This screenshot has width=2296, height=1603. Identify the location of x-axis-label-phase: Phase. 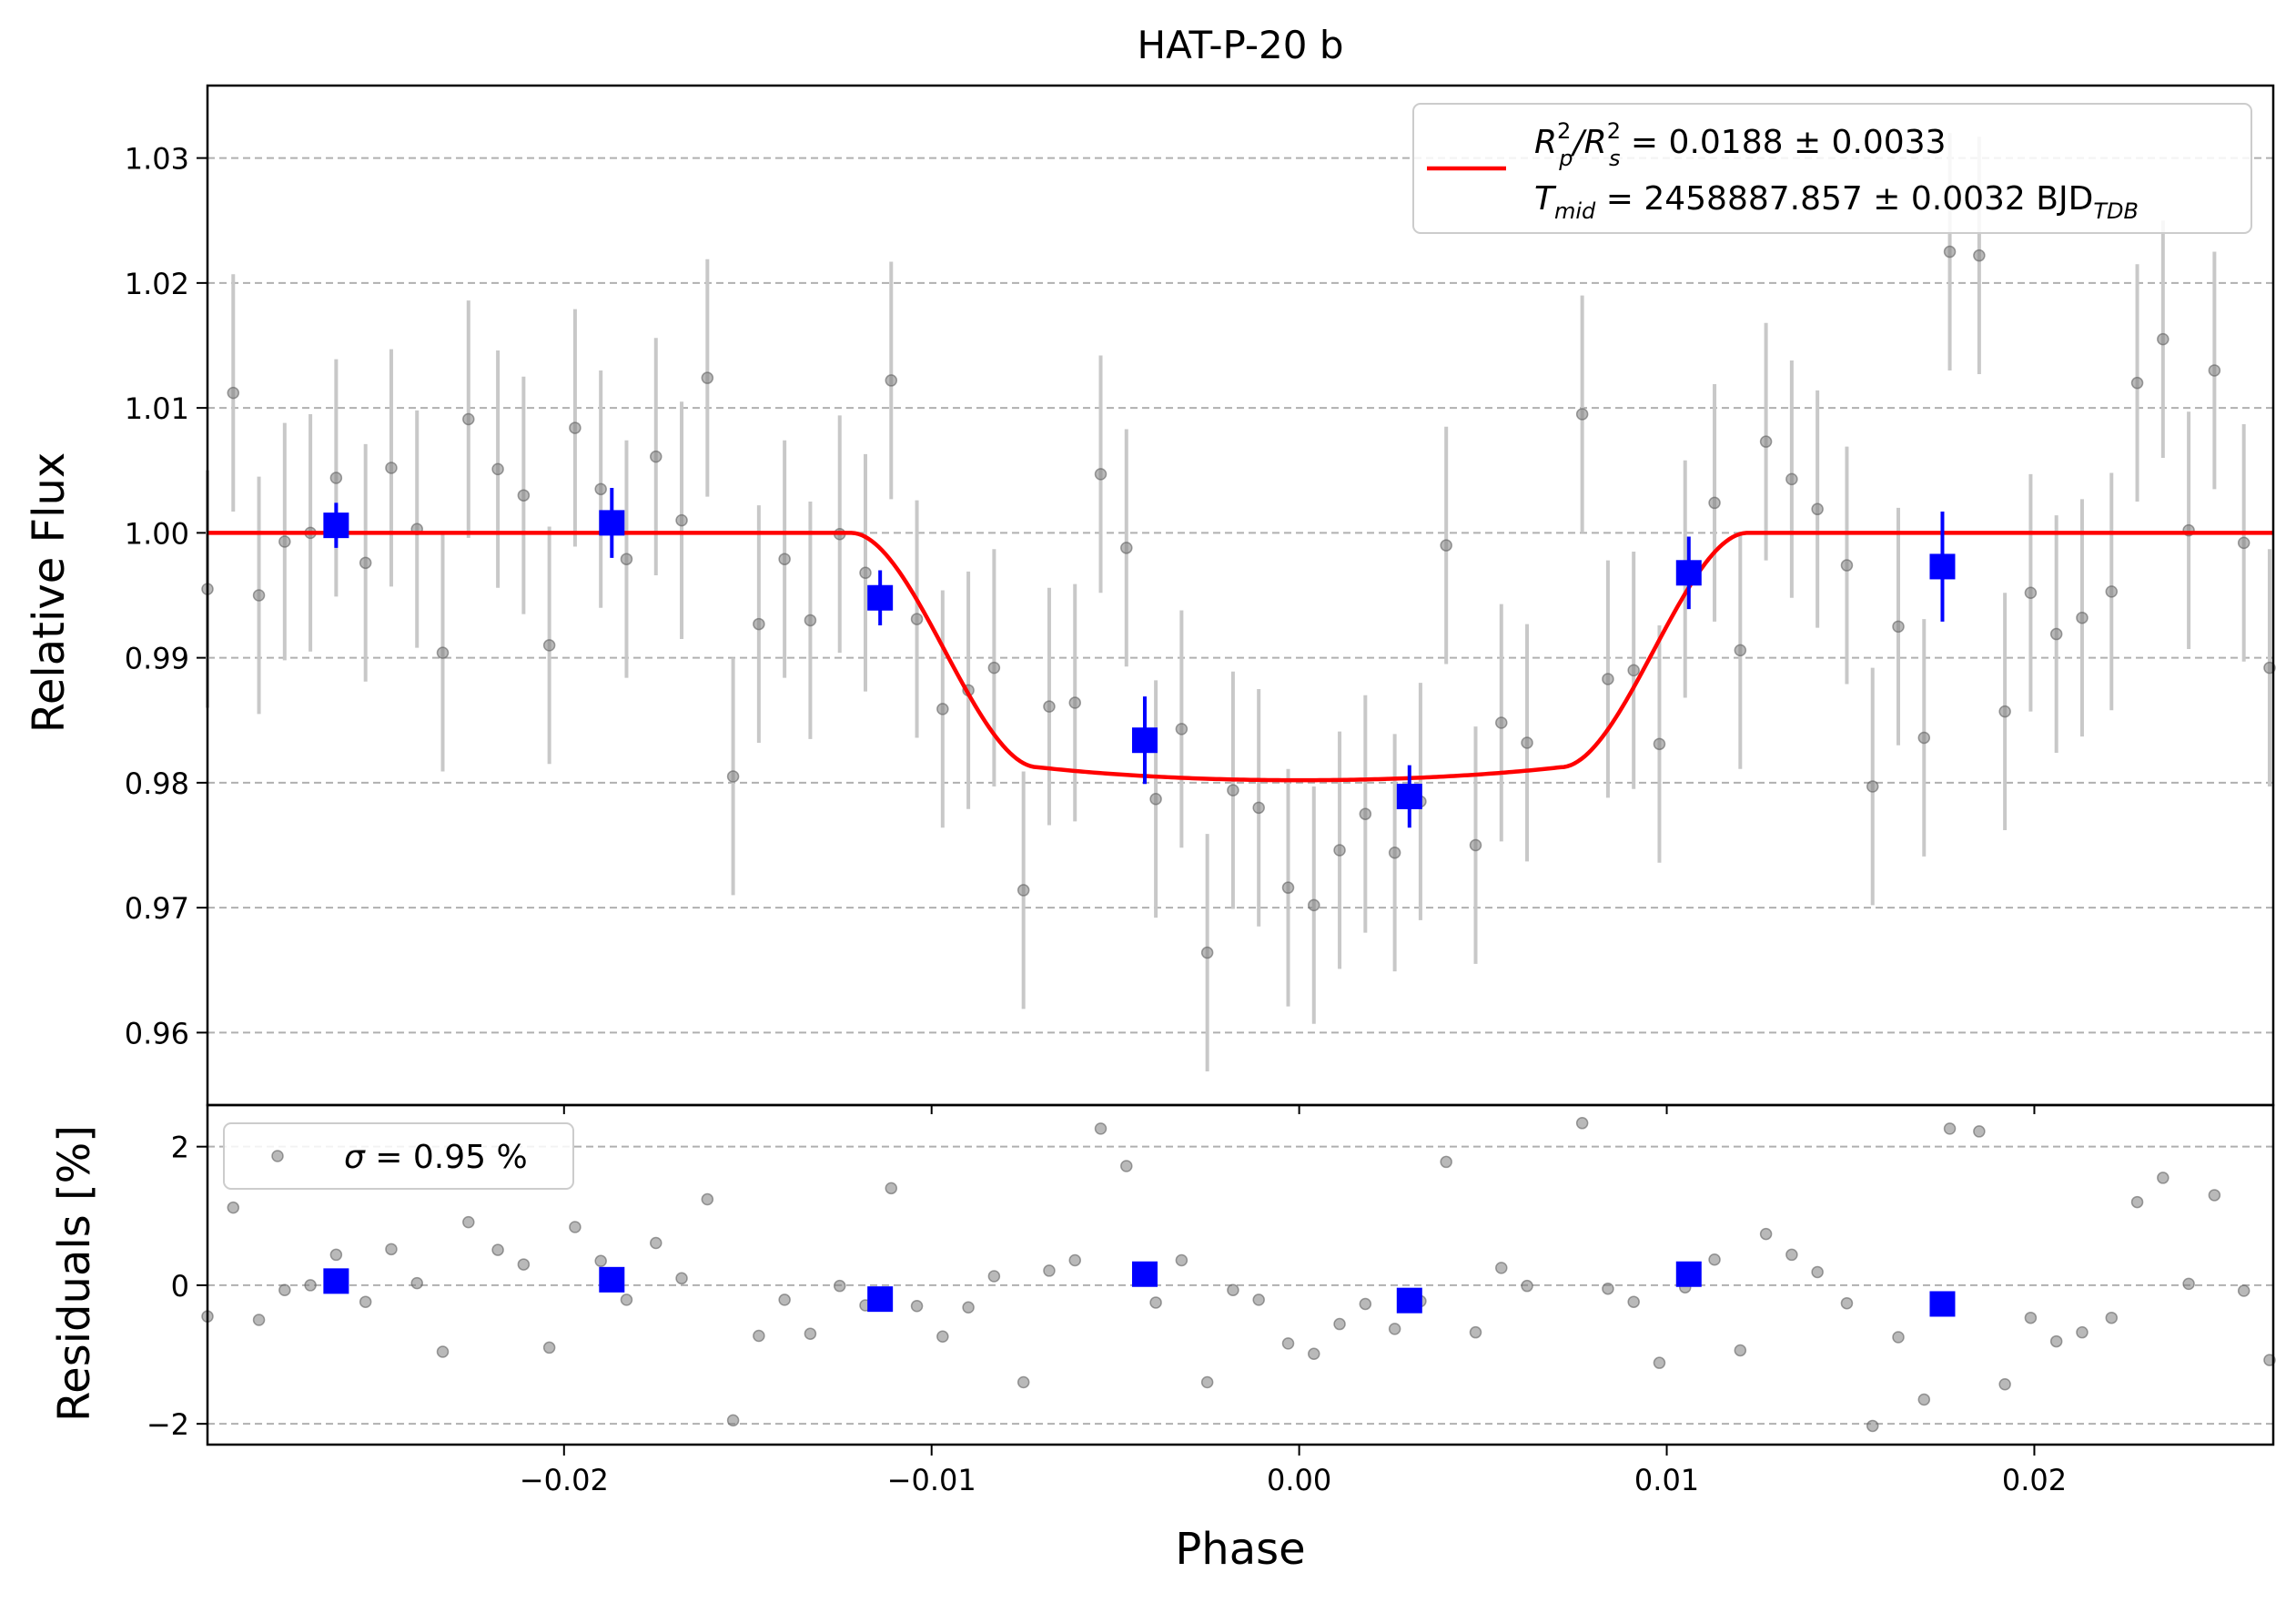
(1240, 1549).